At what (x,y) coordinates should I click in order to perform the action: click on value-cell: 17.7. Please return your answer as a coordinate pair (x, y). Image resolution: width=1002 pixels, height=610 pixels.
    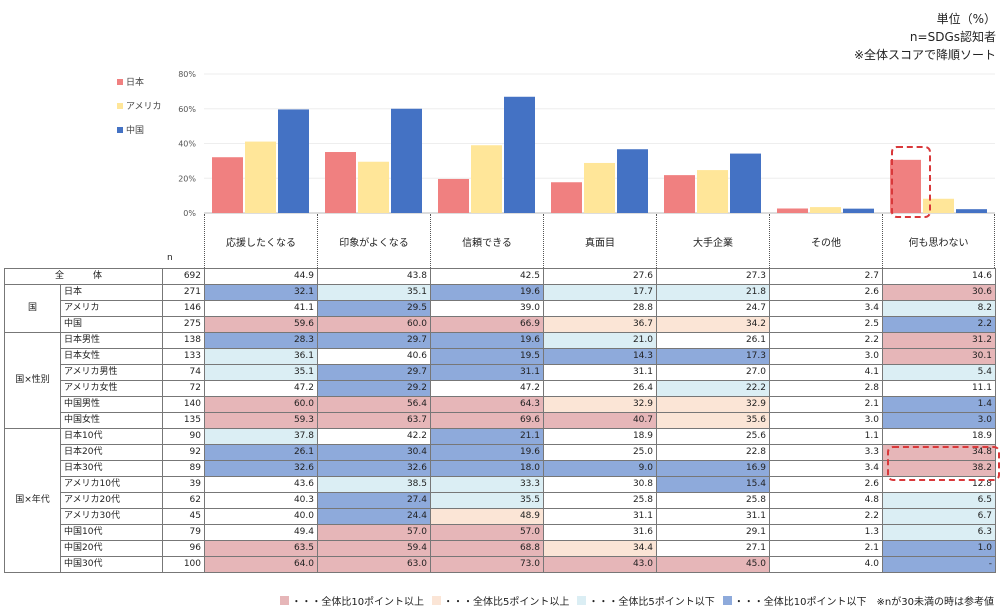
    Looking at the image, I should click on (600, 292).